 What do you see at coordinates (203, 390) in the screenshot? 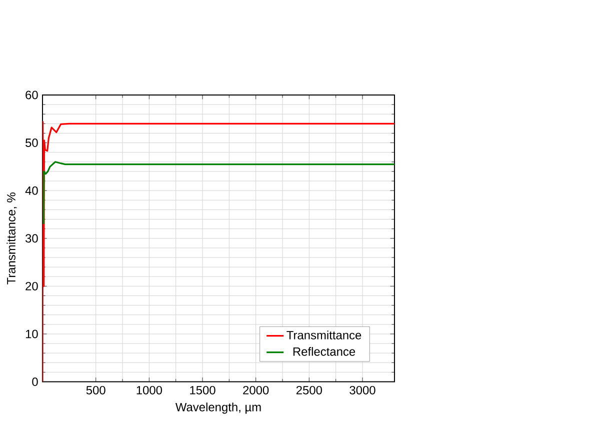
I see `x-tick-label: 1500` at bounding box center [203, 390].